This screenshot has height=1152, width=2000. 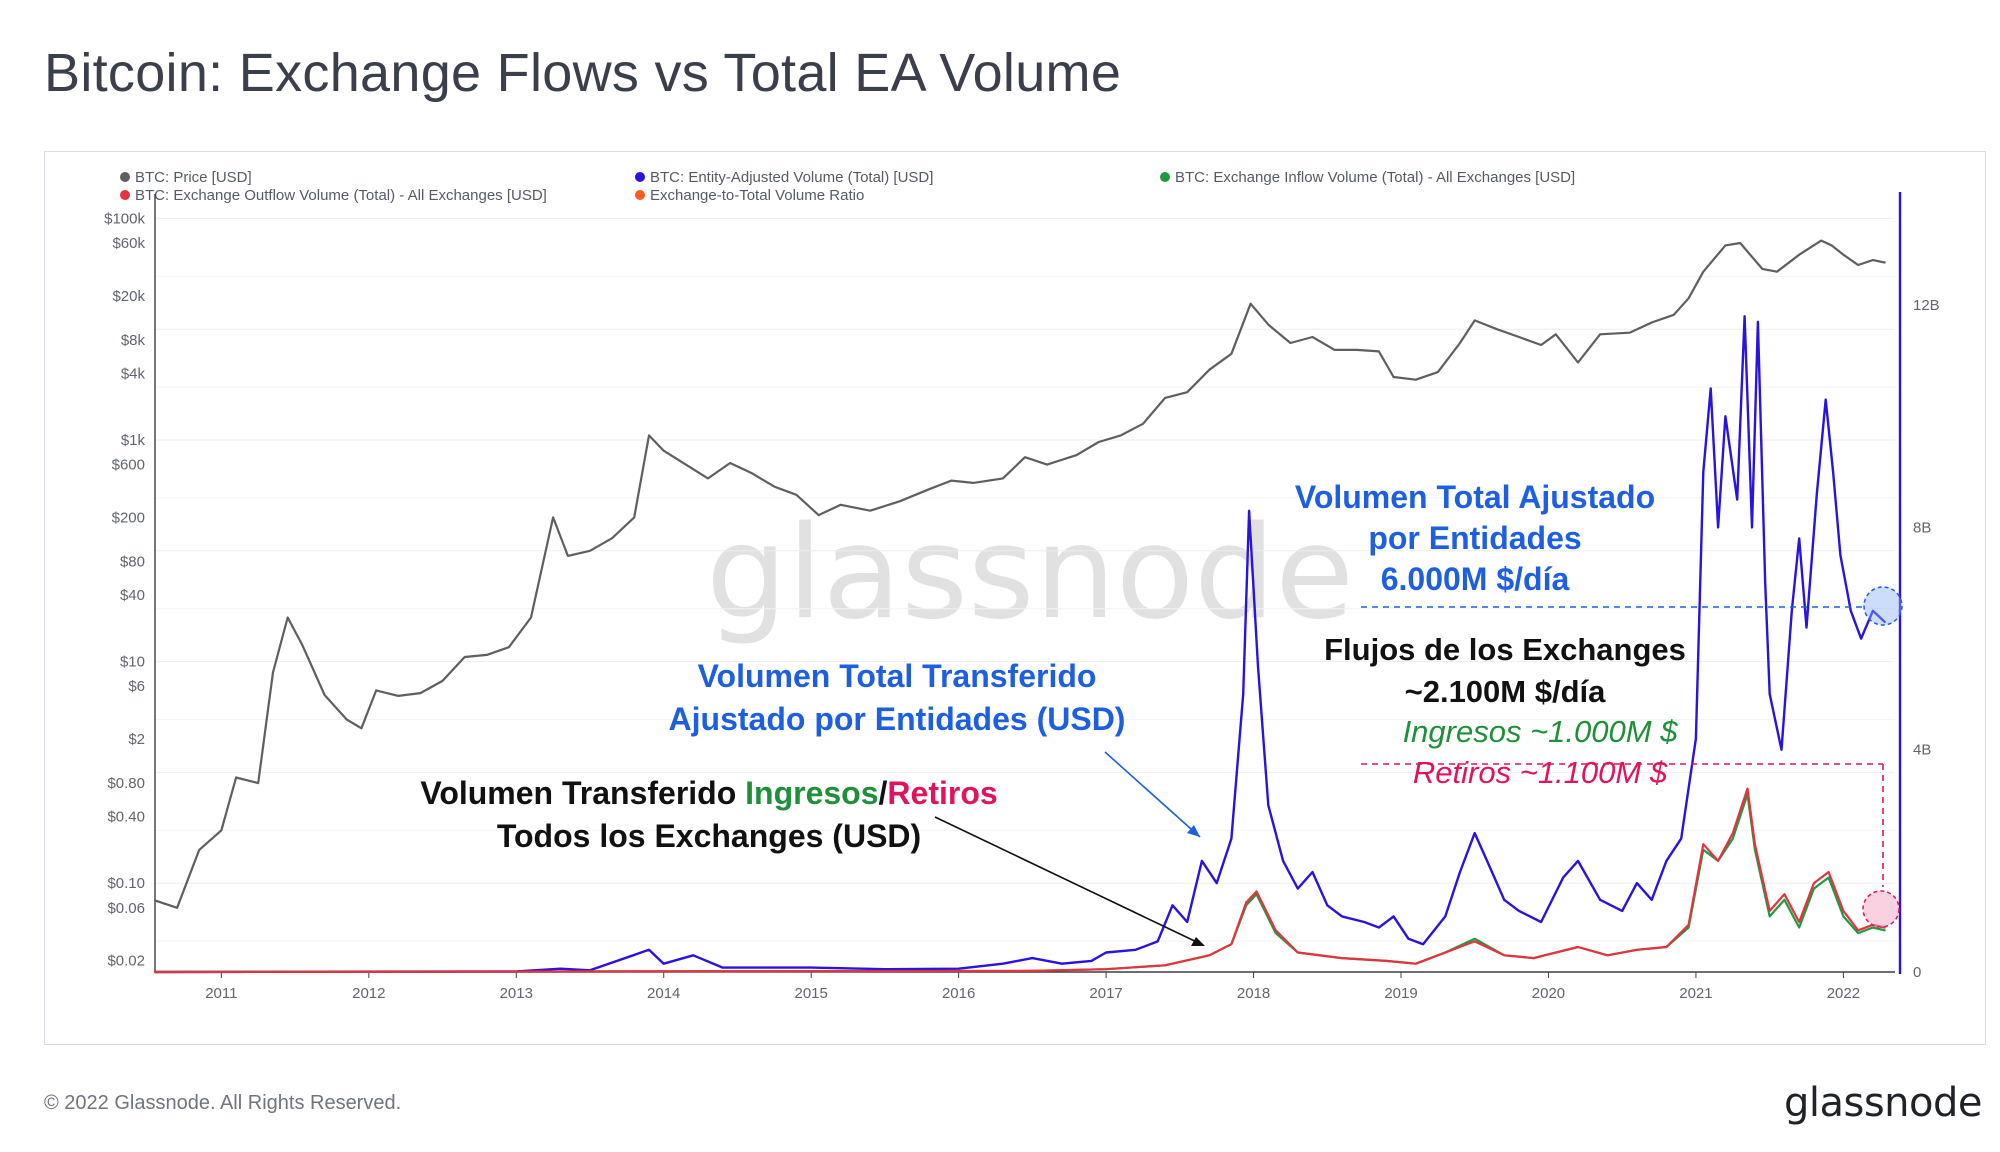 I want to click on y-left-tick-9: $40, so click(x=132, y=595).